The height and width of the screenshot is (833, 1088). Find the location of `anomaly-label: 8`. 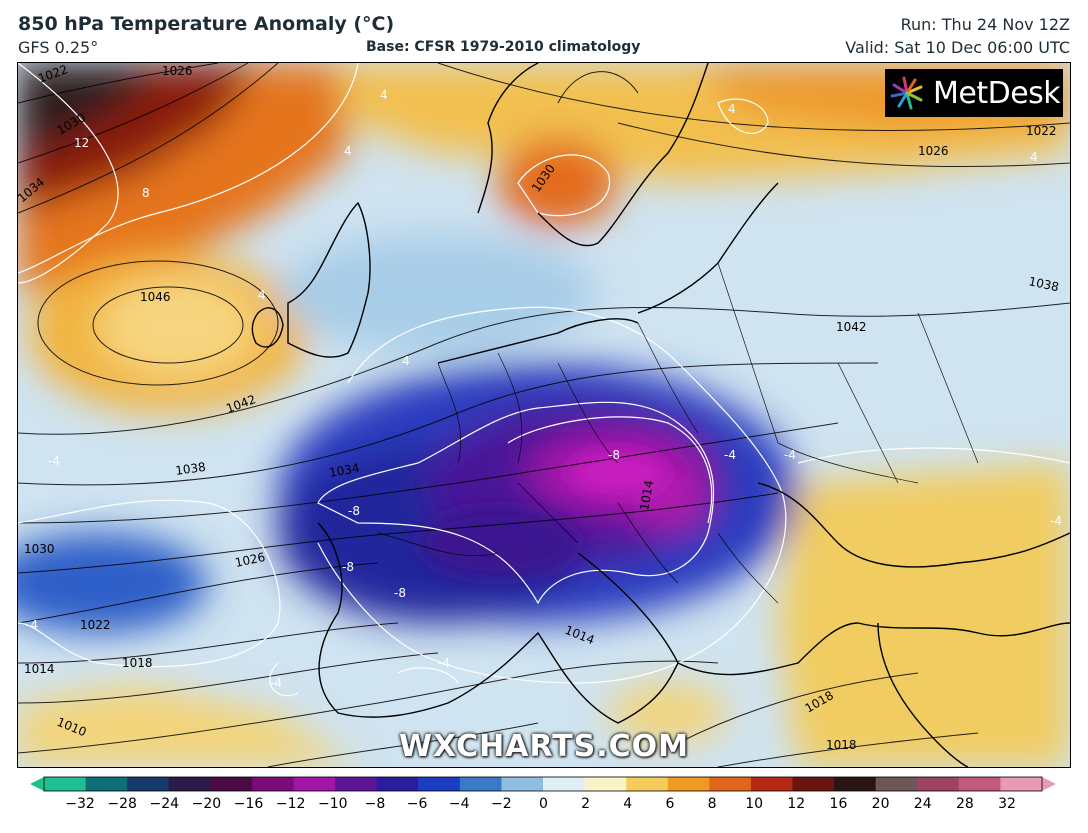

anomaly-label: 8 is located at coordinates (146, 193).